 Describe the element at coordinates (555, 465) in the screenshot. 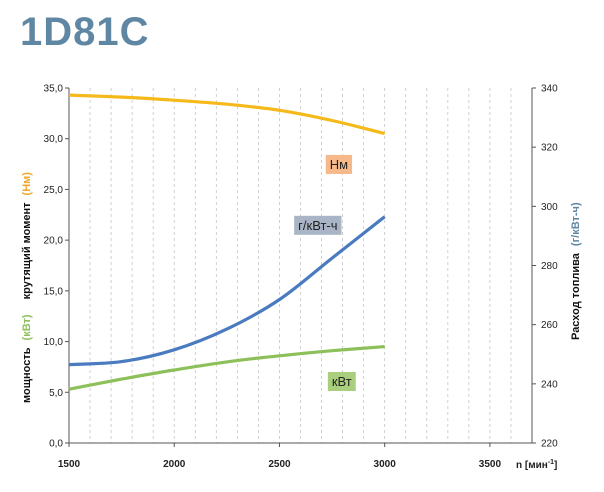

I see `x-axis-label-end: ]` at that location.